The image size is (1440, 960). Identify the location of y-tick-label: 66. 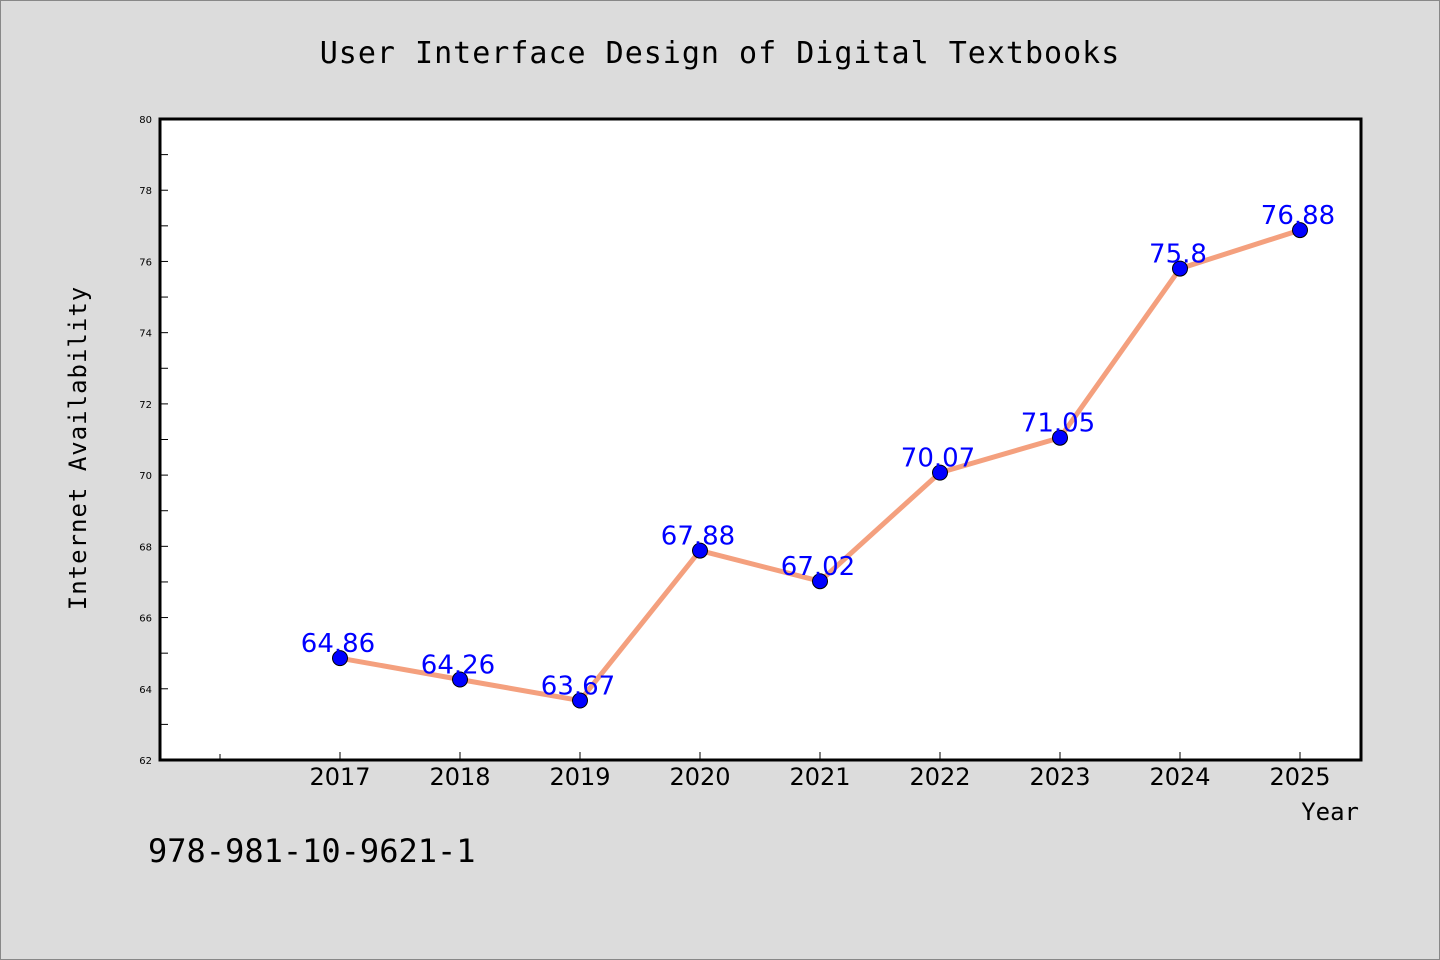
(145, 619).